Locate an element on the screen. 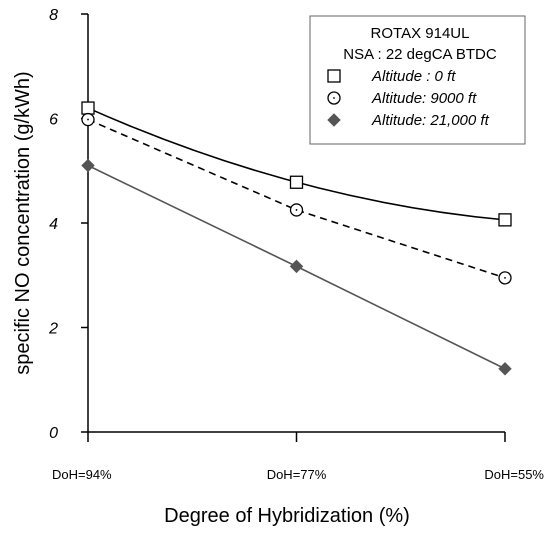 Image resolution: width=550 pixels, height=535 pixels. x-tick-label: DoH=77% is located at coordinates (297, 474).